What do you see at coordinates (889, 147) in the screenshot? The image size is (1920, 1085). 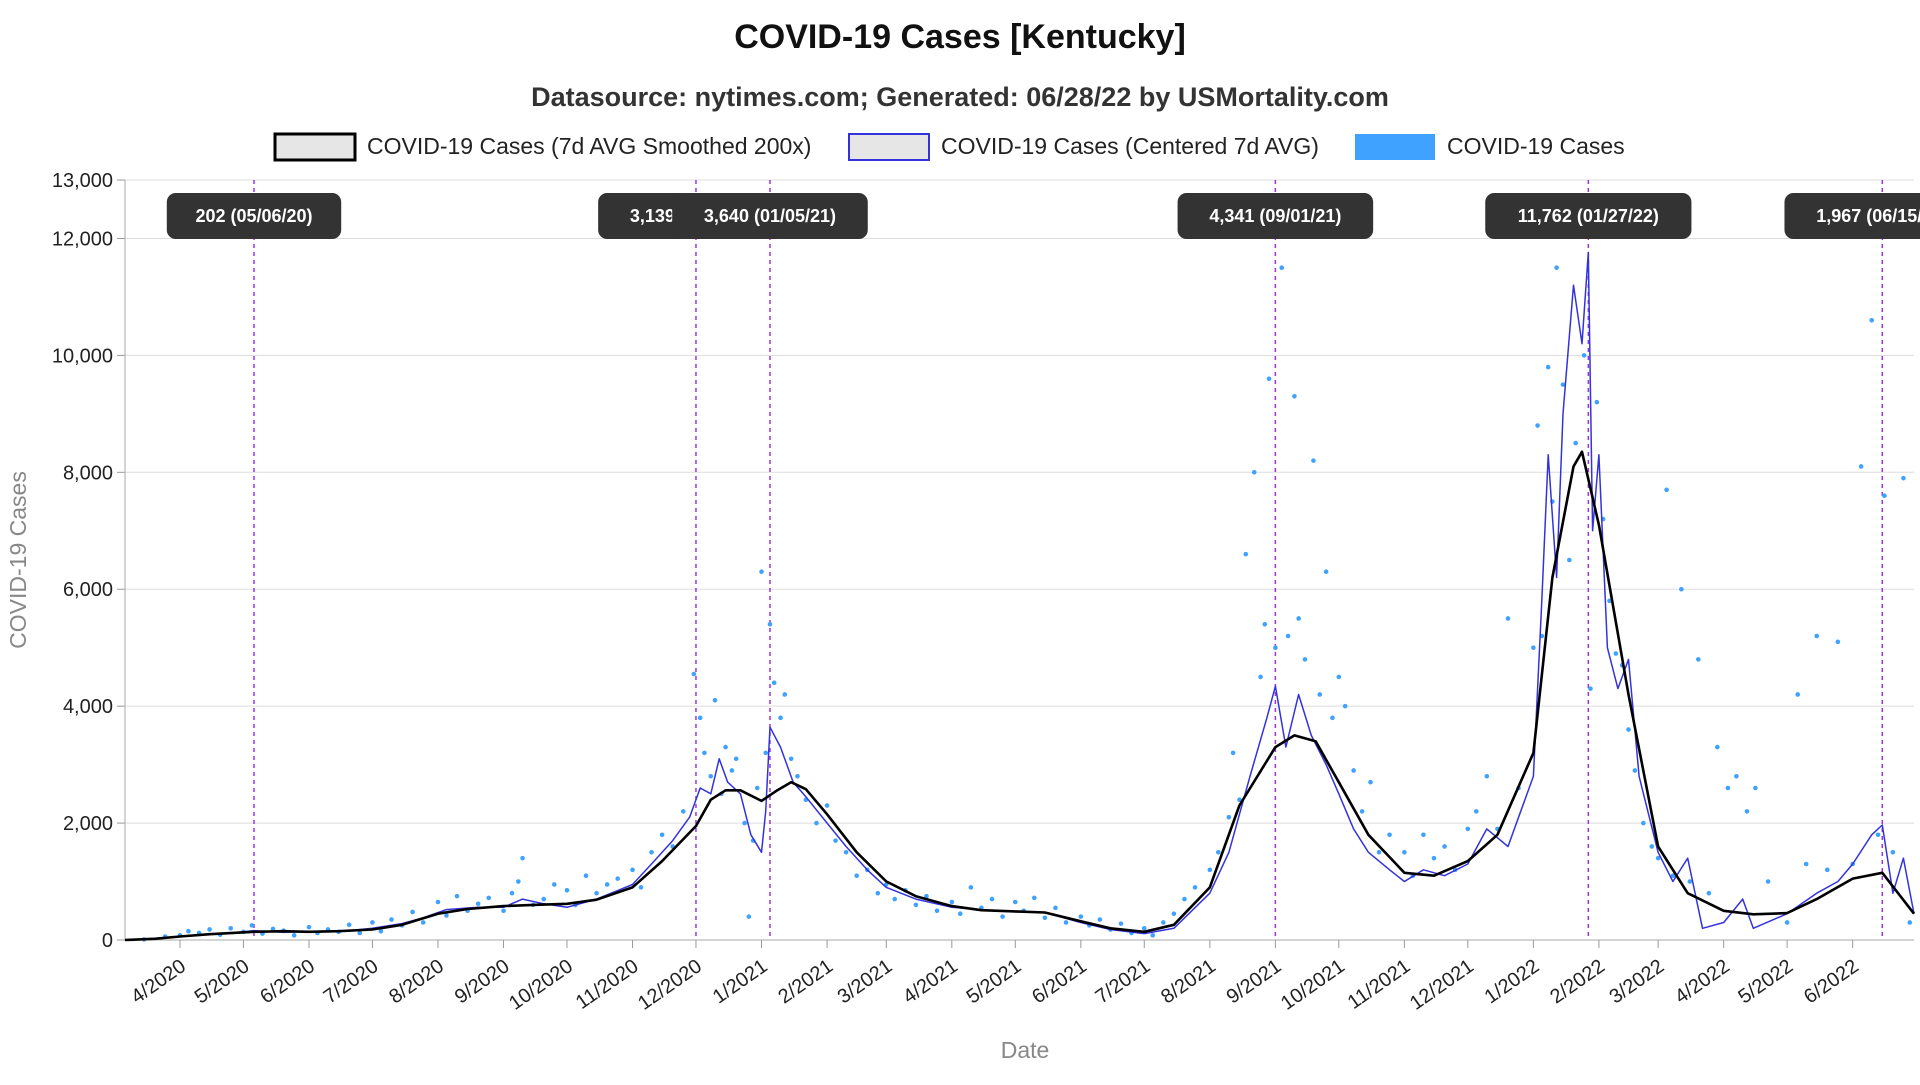 I see `legend-swatch-line` at bounding box center [889, 147].